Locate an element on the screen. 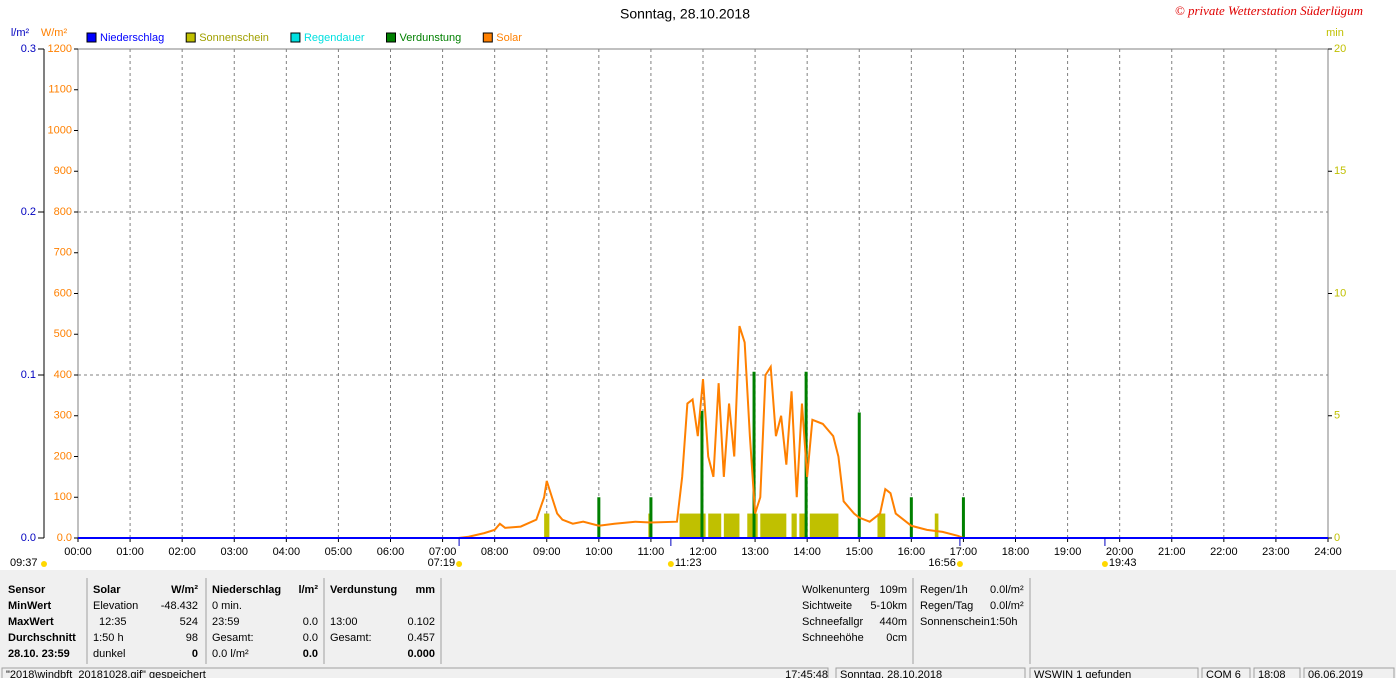 The height and width of the screenshot is (683, 1396). stats-cell: 12:35 is located at coordinates (113, 622).